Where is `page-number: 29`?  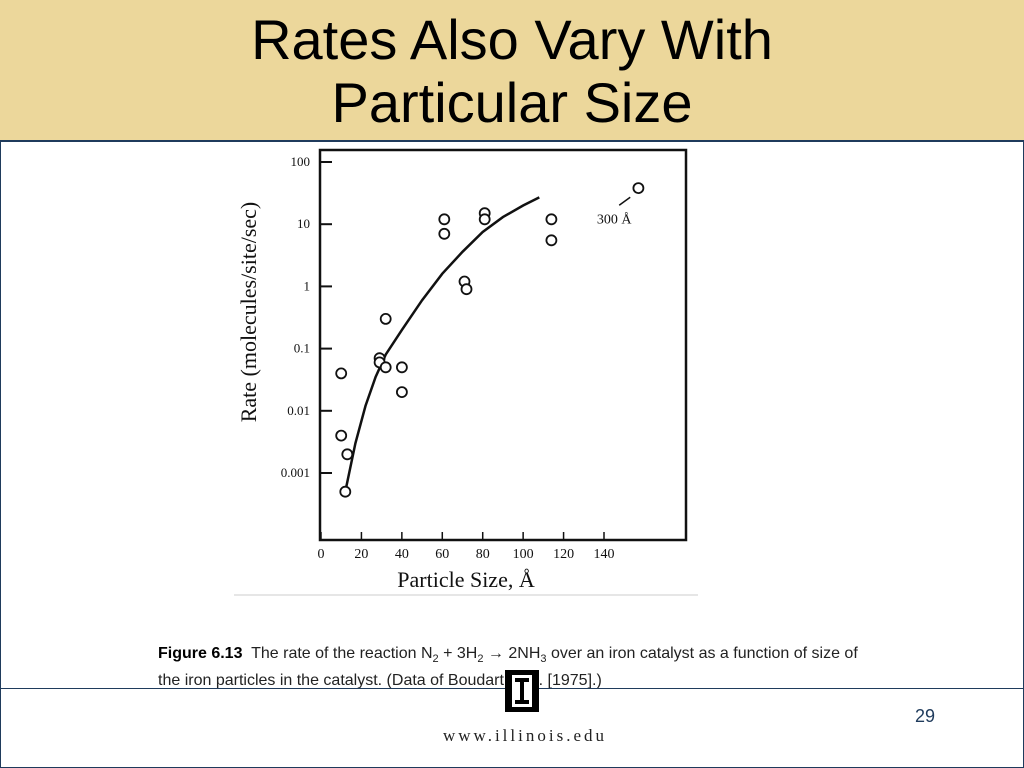
page-number: 29 is located at coordinates (925, 716).